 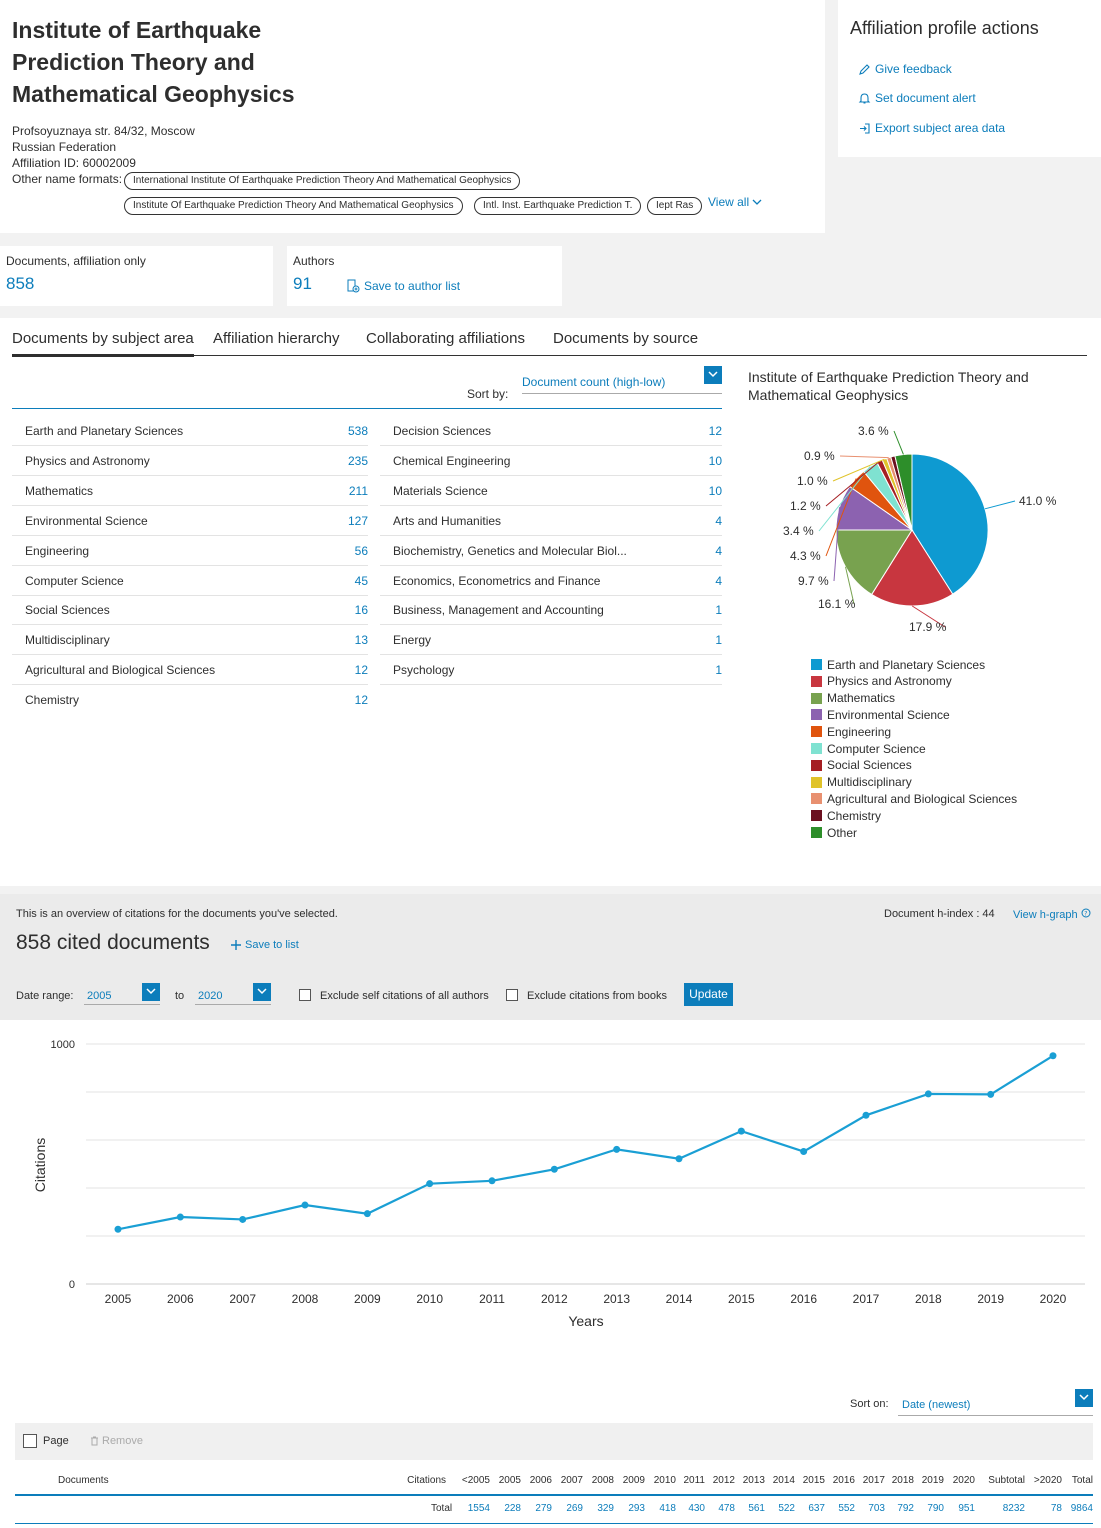 I want to click on exclude-book-citations-checkbox, so click(x=512, y=995).